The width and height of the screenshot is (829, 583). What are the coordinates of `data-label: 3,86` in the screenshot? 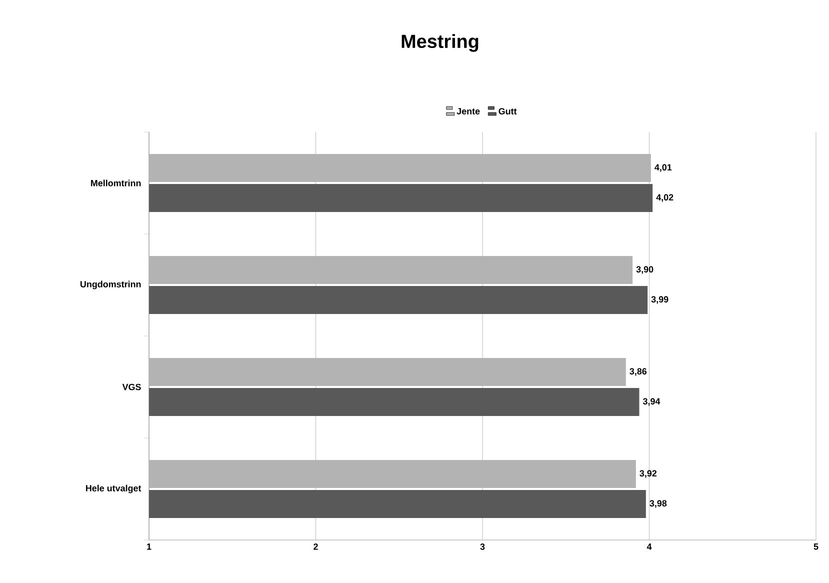 It's located at (638, 372).